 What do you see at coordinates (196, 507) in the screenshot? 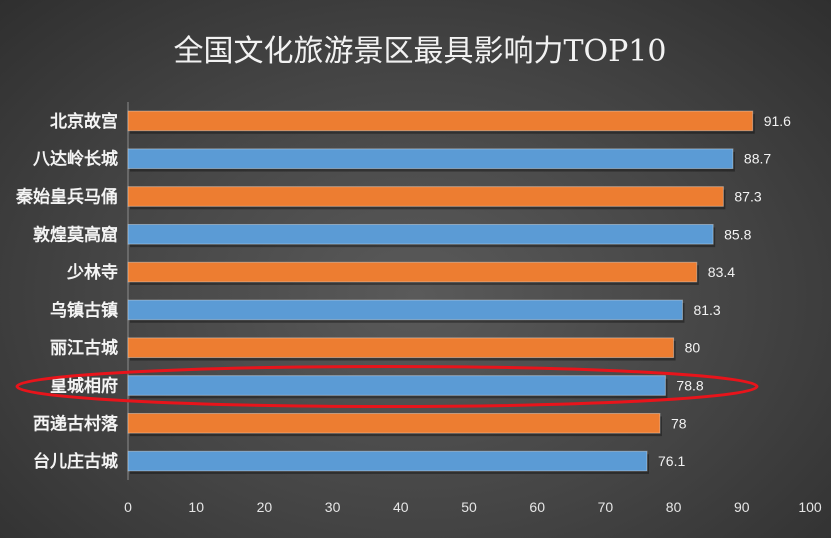
I see `x-tick-label: 10` at bounding box center [196, 507].